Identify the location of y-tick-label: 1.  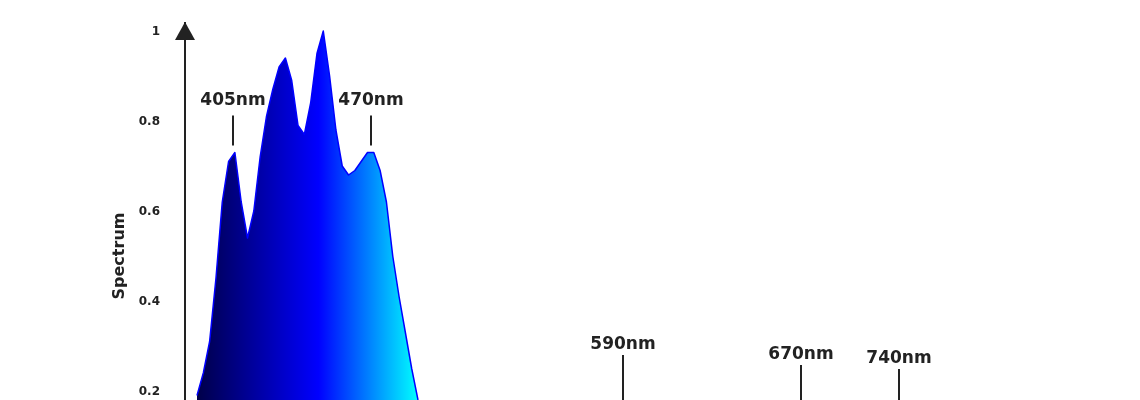
(155, 31).